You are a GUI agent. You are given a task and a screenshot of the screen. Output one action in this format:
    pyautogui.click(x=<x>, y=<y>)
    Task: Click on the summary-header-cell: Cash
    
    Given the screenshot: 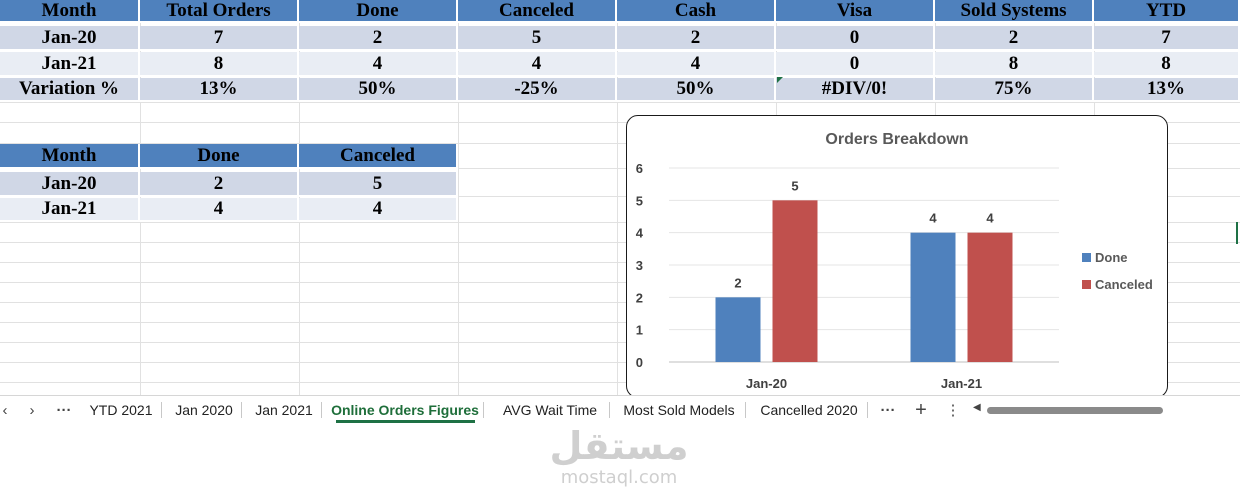 What is the action you would take?
    pyautogui.click(x=696, y=11)
    